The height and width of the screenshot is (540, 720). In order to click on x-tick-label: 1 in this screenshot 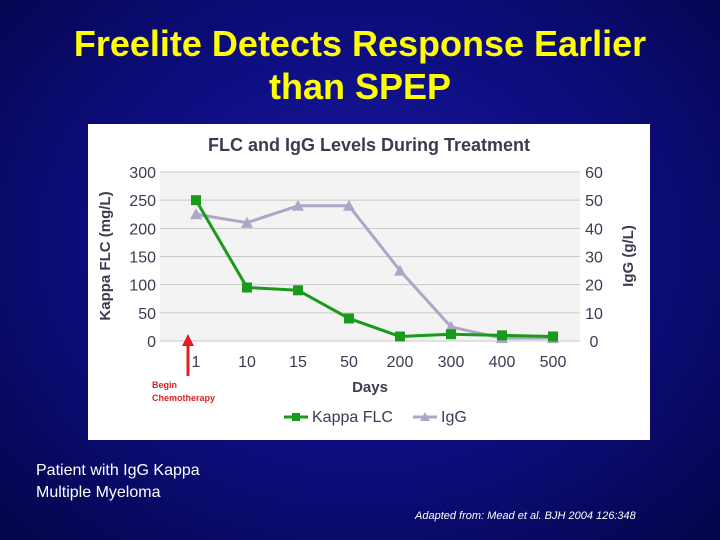, I will do `click(196, 362)`.